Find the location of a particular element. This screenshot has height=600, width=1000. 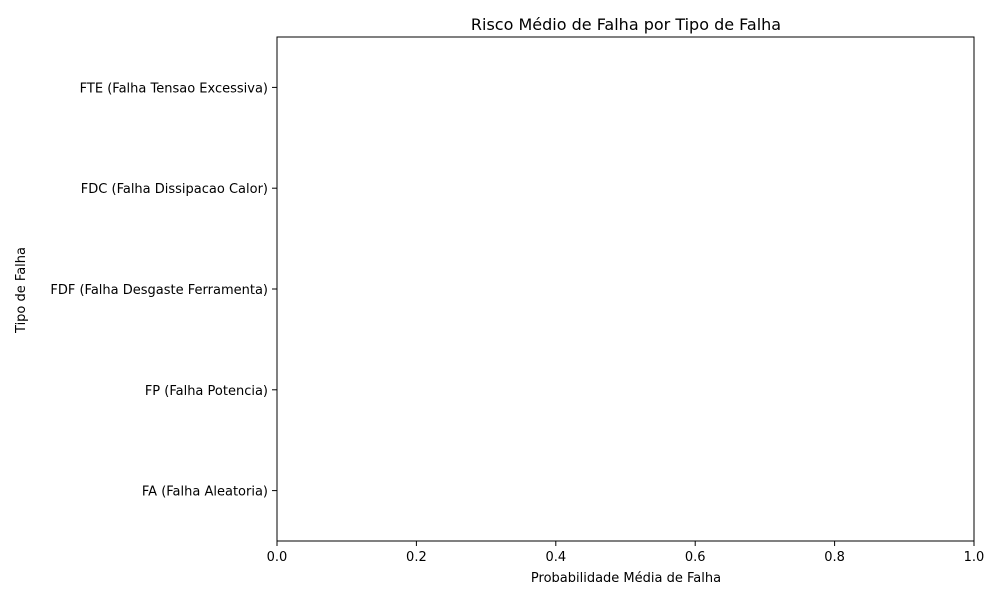

y-axis-label: Tipo de Falha is located at coordinates (21, 290).